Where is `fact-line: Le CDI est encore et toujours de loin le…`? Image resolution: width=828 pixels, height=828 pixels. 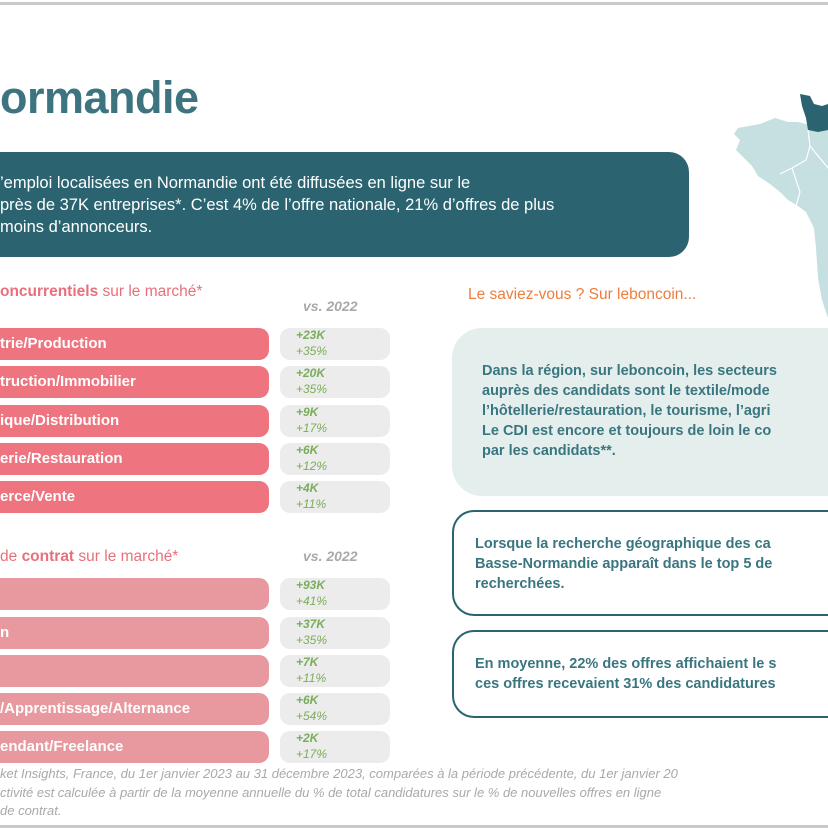
fact-line: Le CDI est encore et toujours de loin le… is located at coordinates (627, 431).